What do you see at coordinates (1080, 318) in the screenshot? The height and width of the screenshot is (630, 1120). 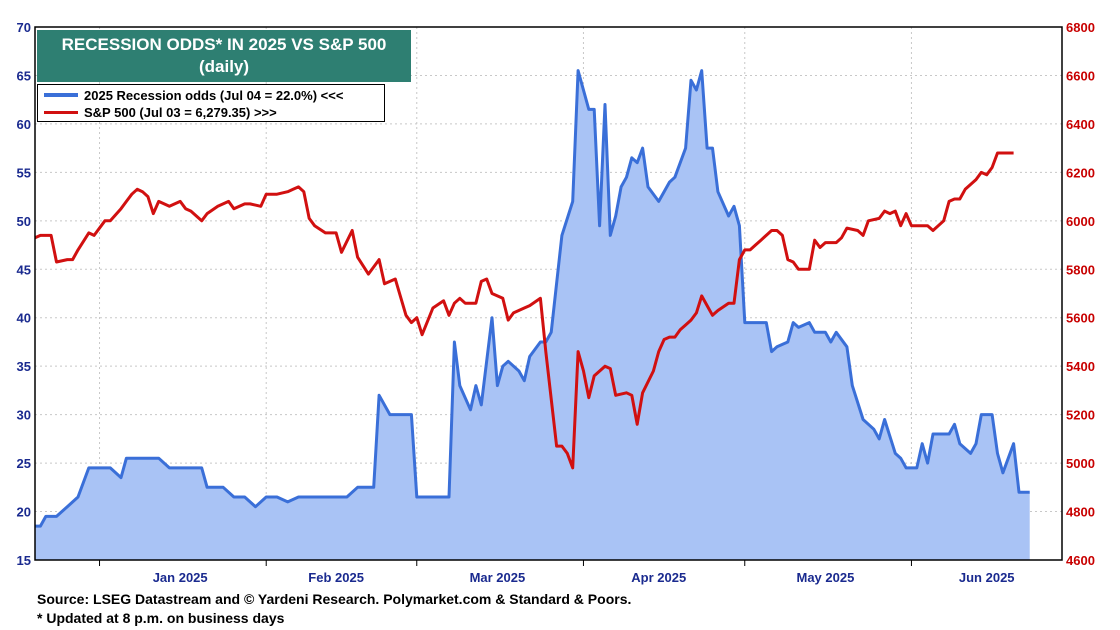 I see `y-right-tick-label-5: 5600` at bounding box center [1080, 318].